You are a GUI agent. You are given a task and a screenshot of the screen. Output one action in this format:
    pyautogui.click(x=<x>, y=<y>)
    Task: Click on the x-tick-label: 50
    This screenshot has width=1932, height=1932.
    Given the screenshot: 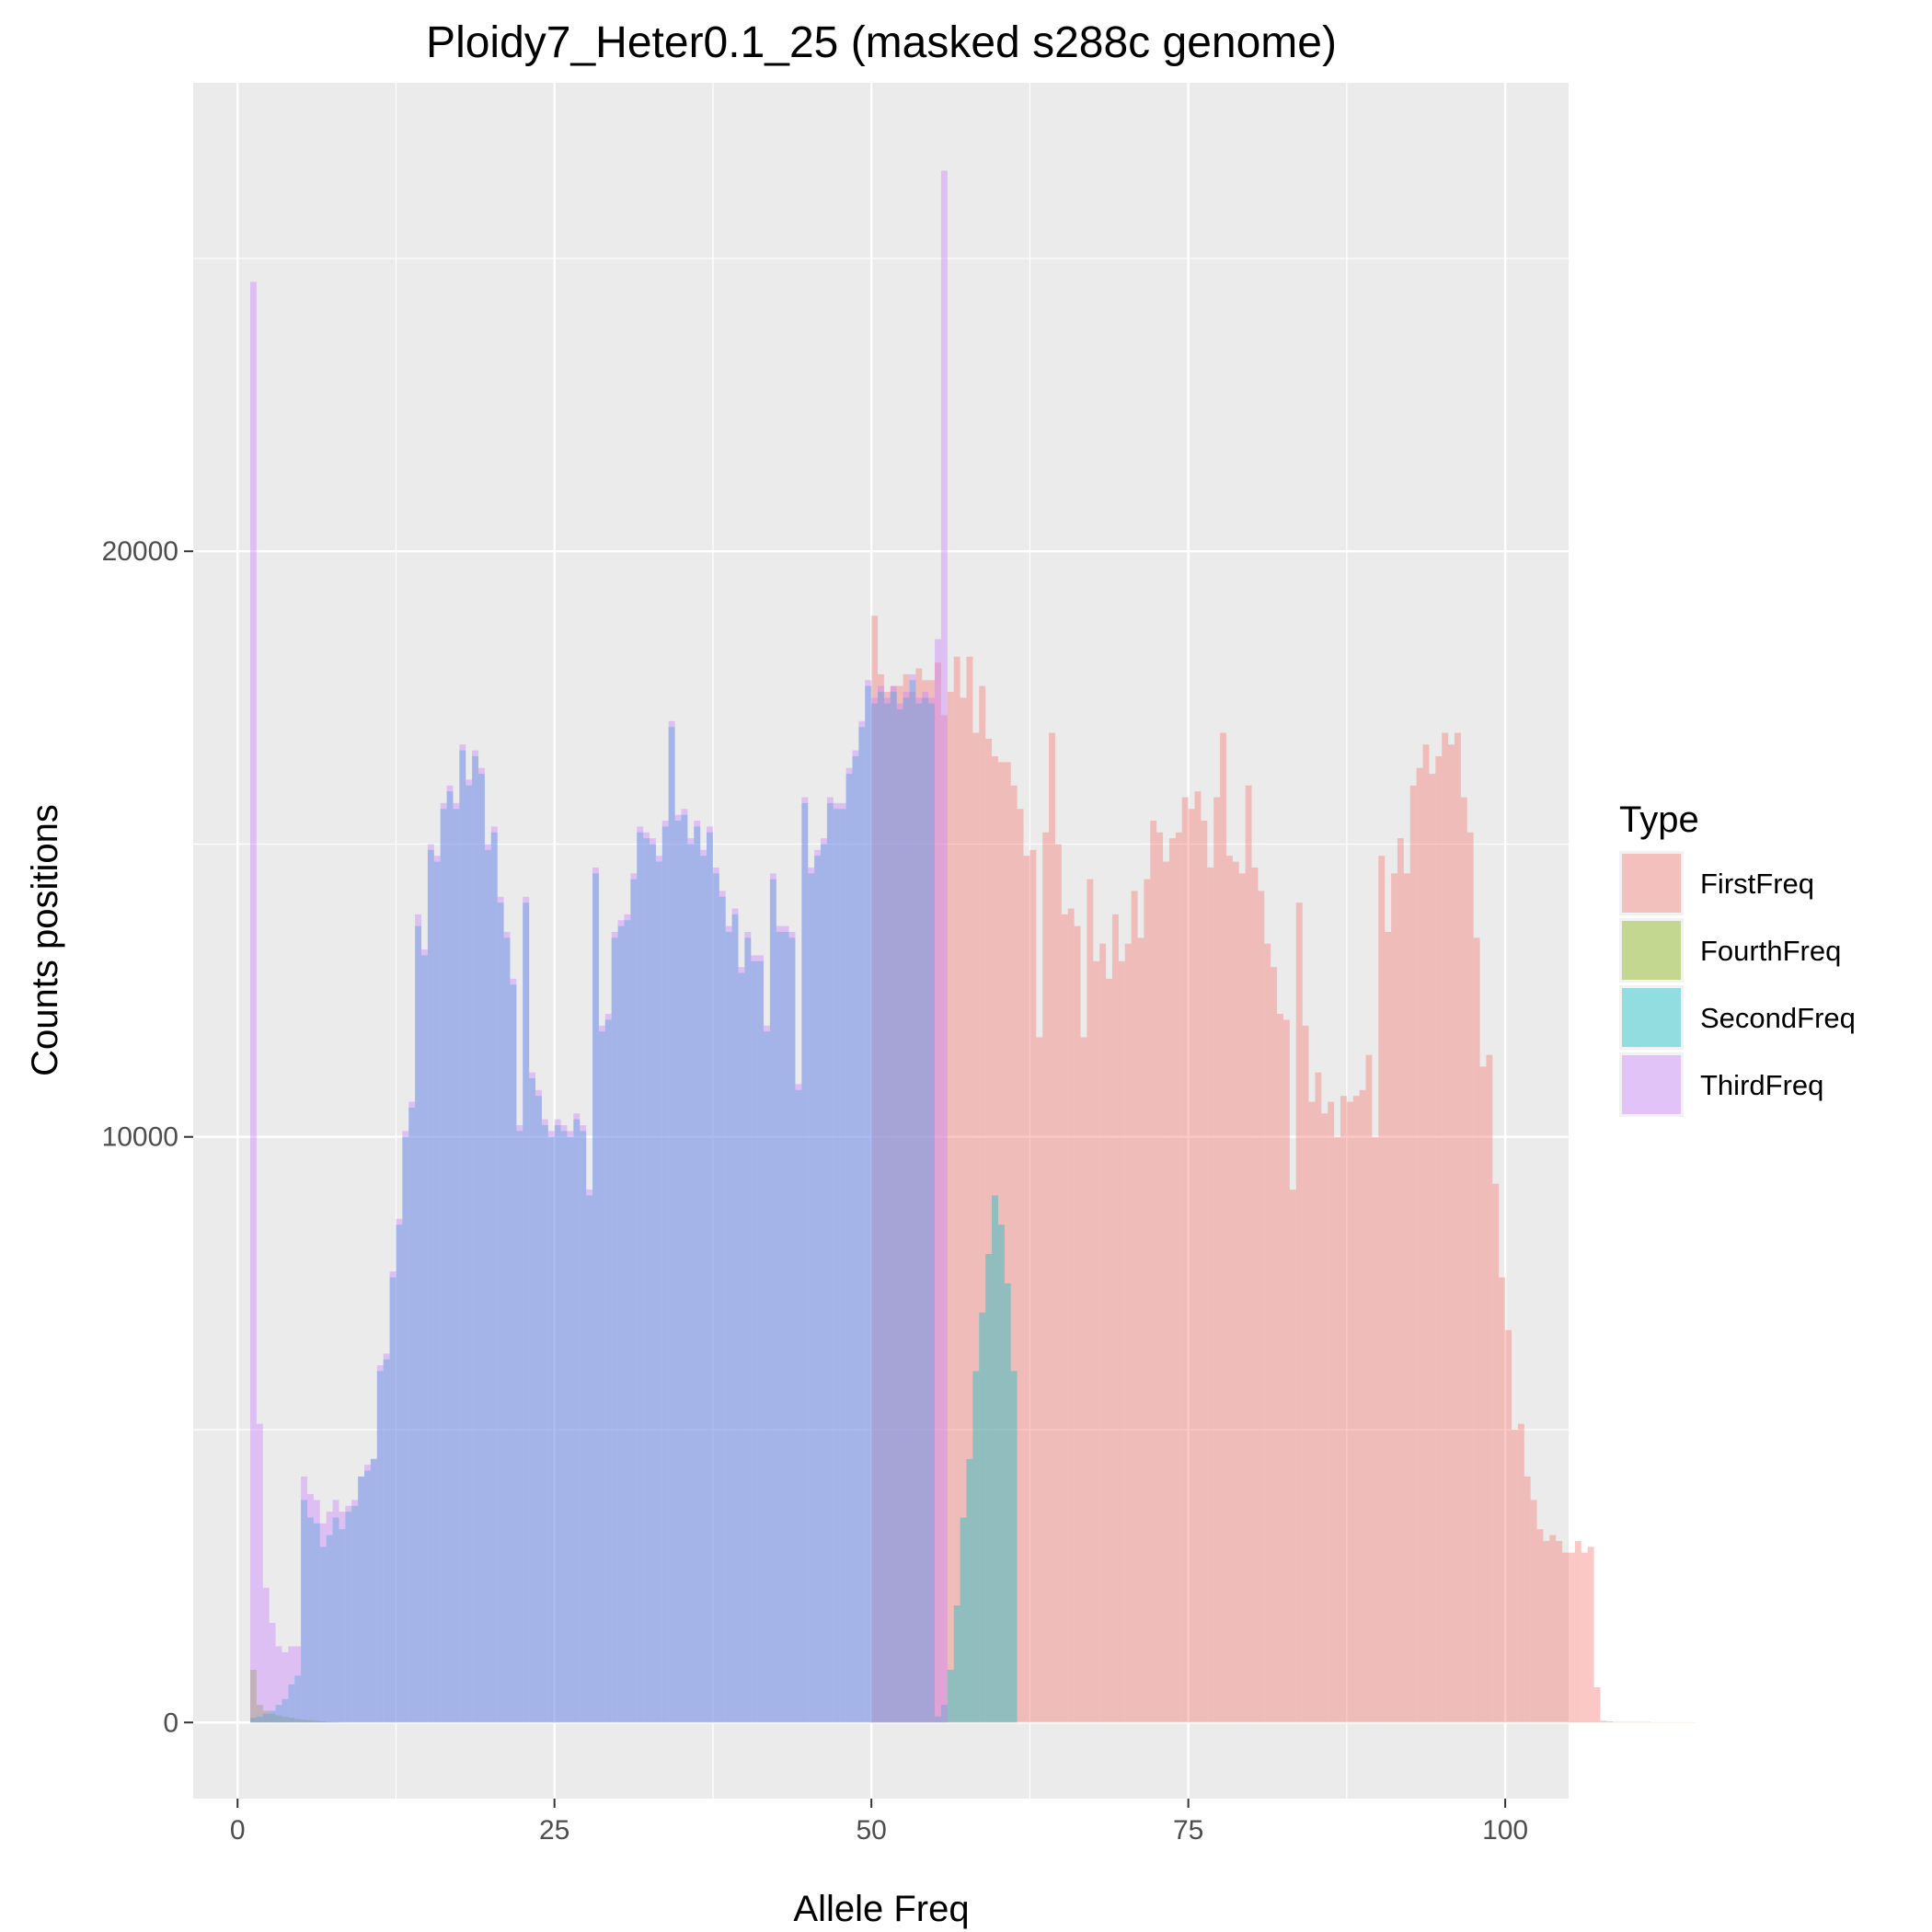 What is the action you would take?
    pyautogui.click(x=871, y=1830)
    